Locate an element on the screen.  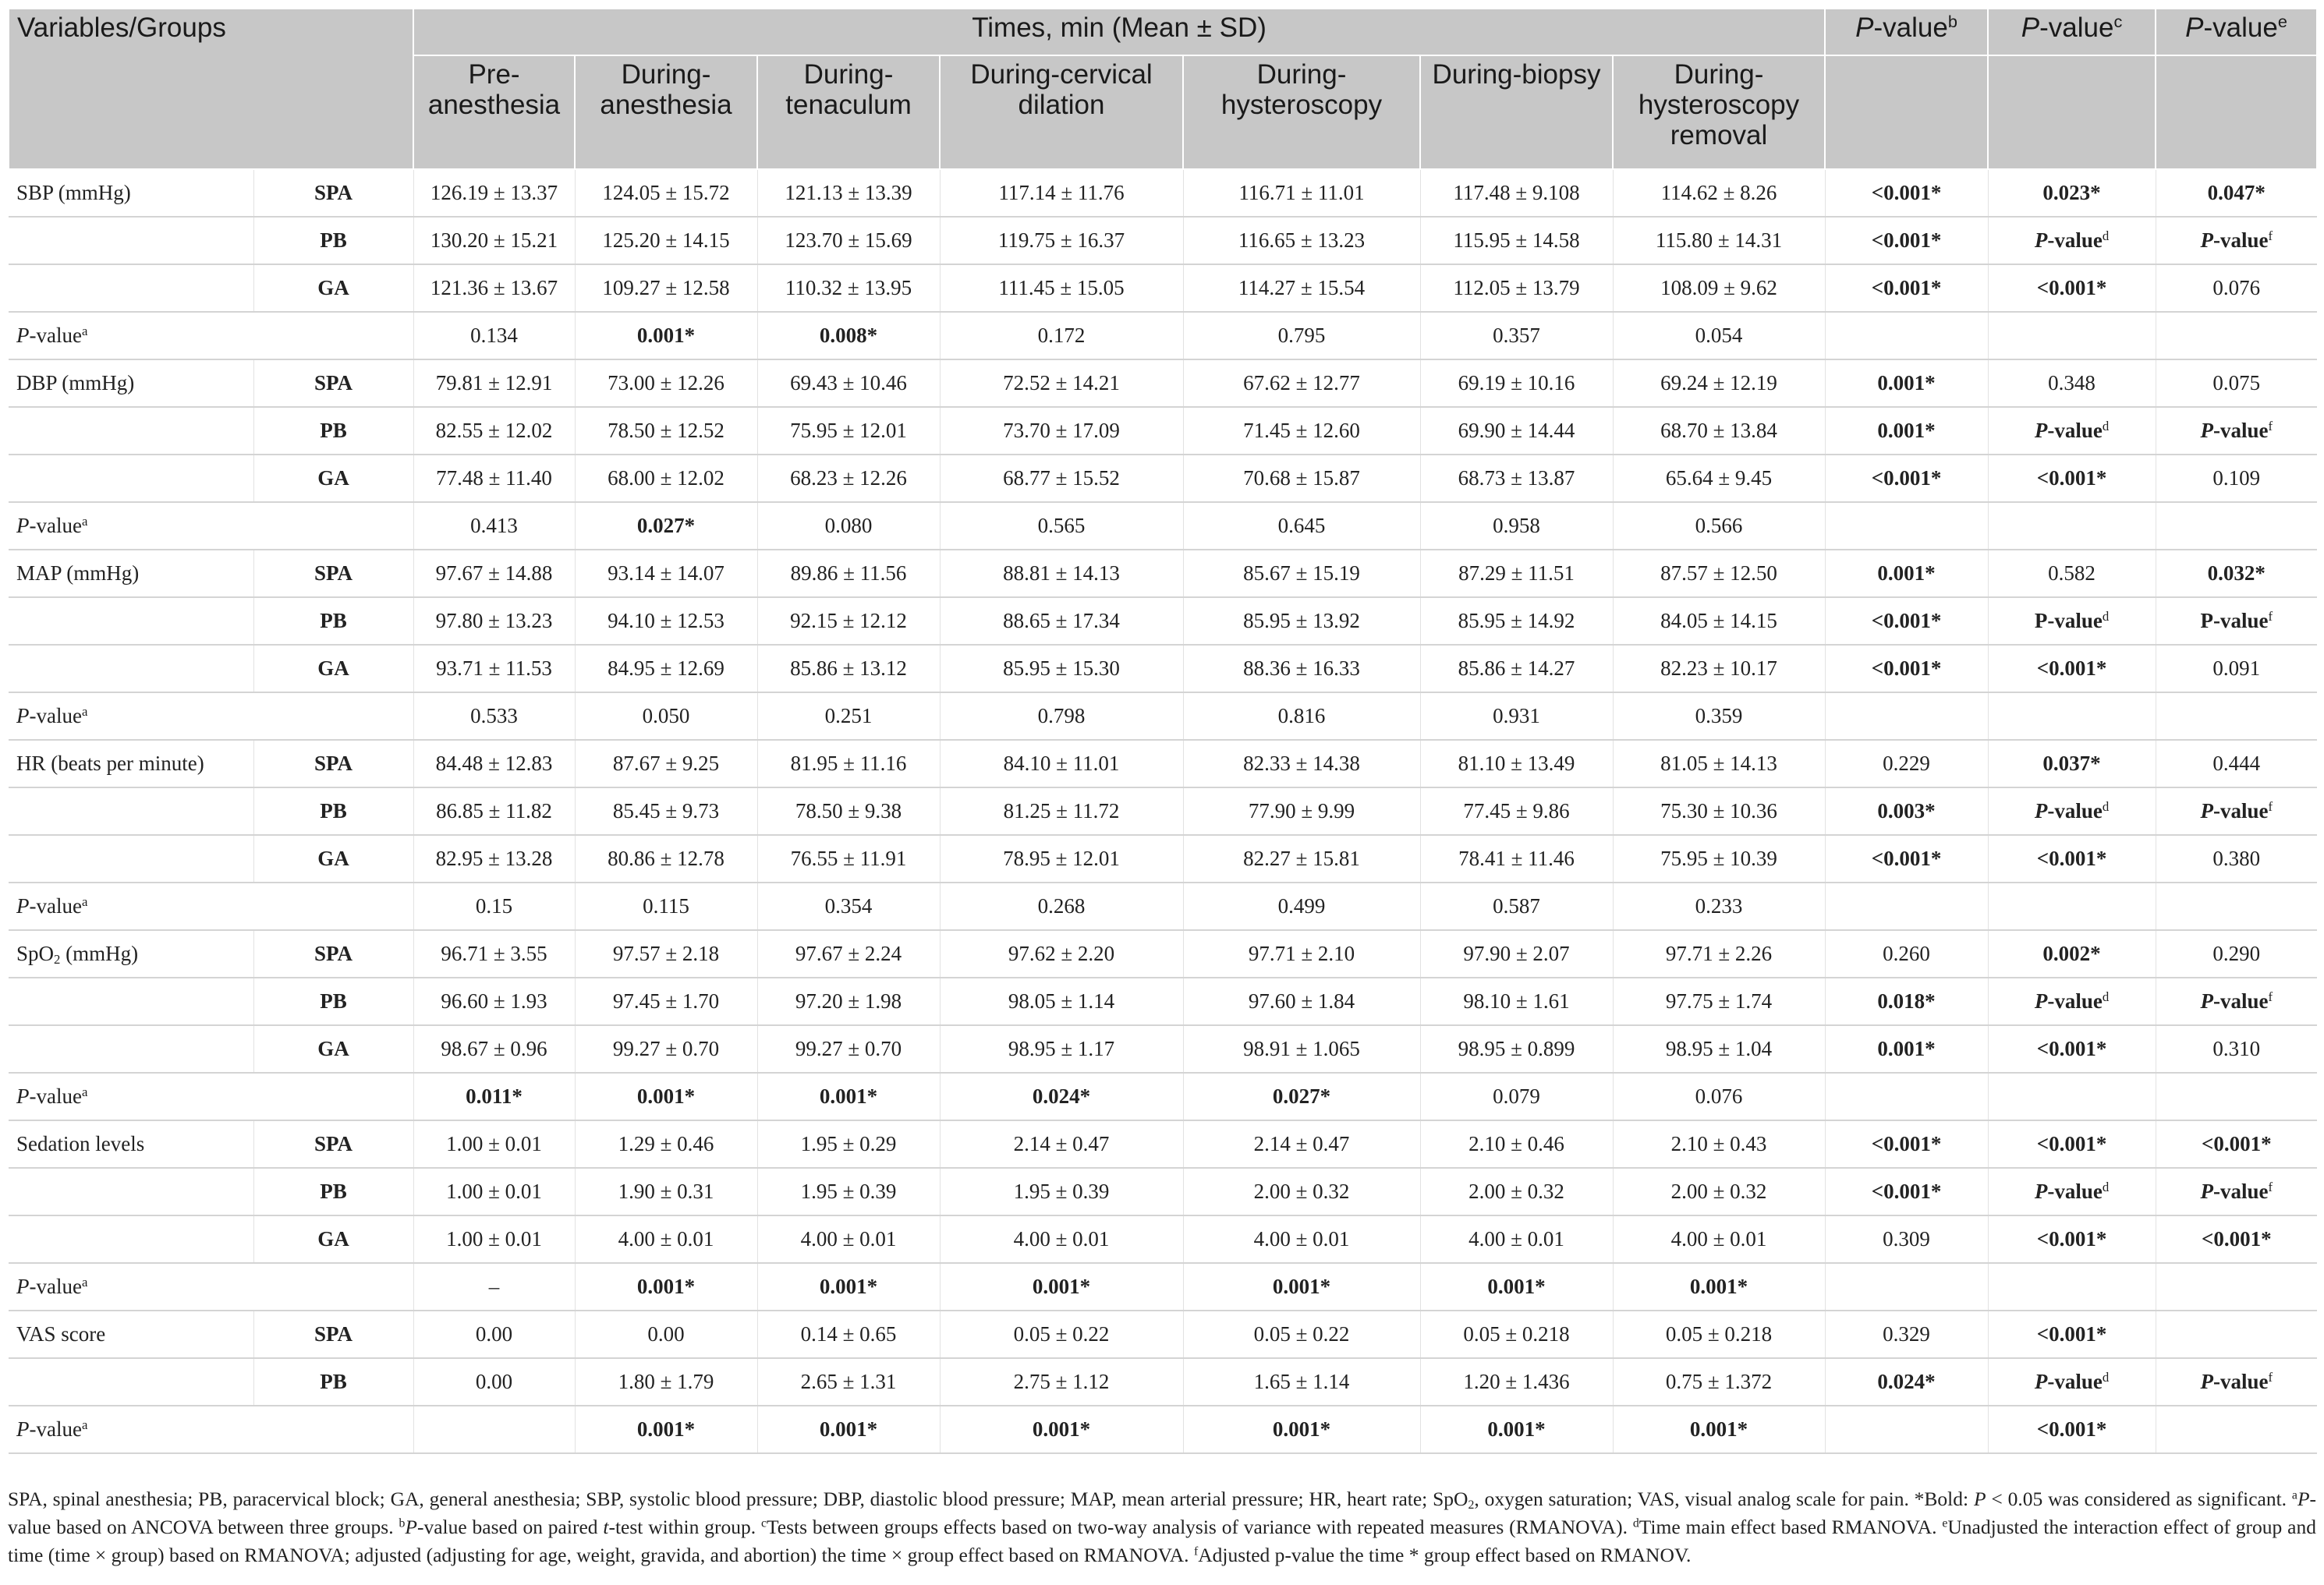
value-cell: 110.32 ± 13.95 is located at coordinates (848, 288).